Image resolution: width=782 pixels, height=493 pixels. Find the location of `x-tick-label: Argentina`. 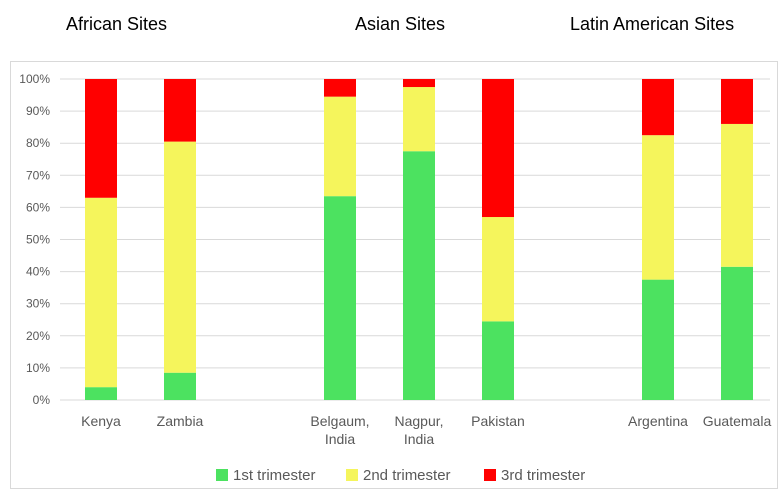

x-tick-label: Argentina is located at coordinates (658, 421).